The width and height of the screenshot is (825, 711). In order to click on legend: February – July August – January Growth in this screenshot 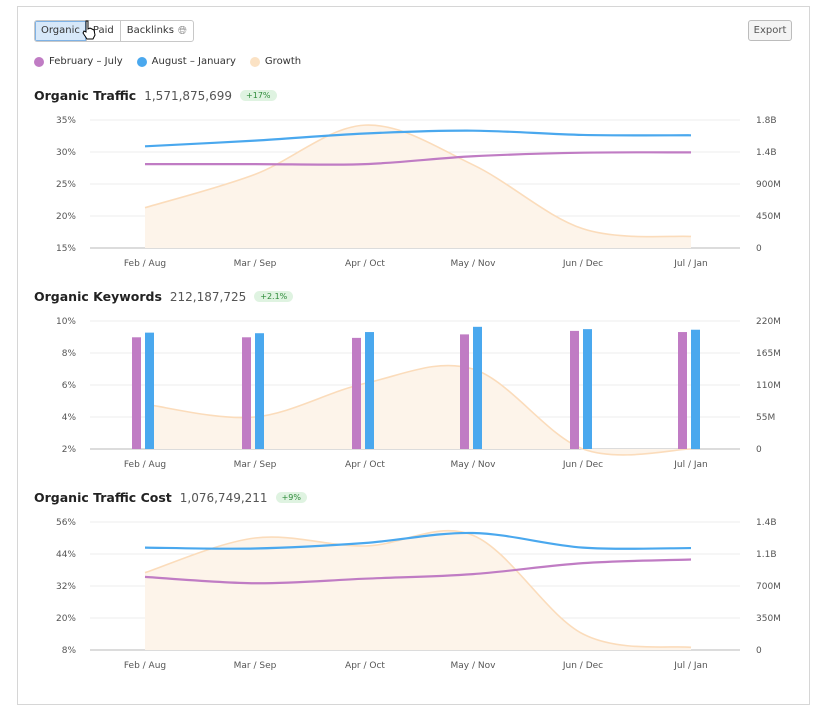, I will do `click(167, 61)`.